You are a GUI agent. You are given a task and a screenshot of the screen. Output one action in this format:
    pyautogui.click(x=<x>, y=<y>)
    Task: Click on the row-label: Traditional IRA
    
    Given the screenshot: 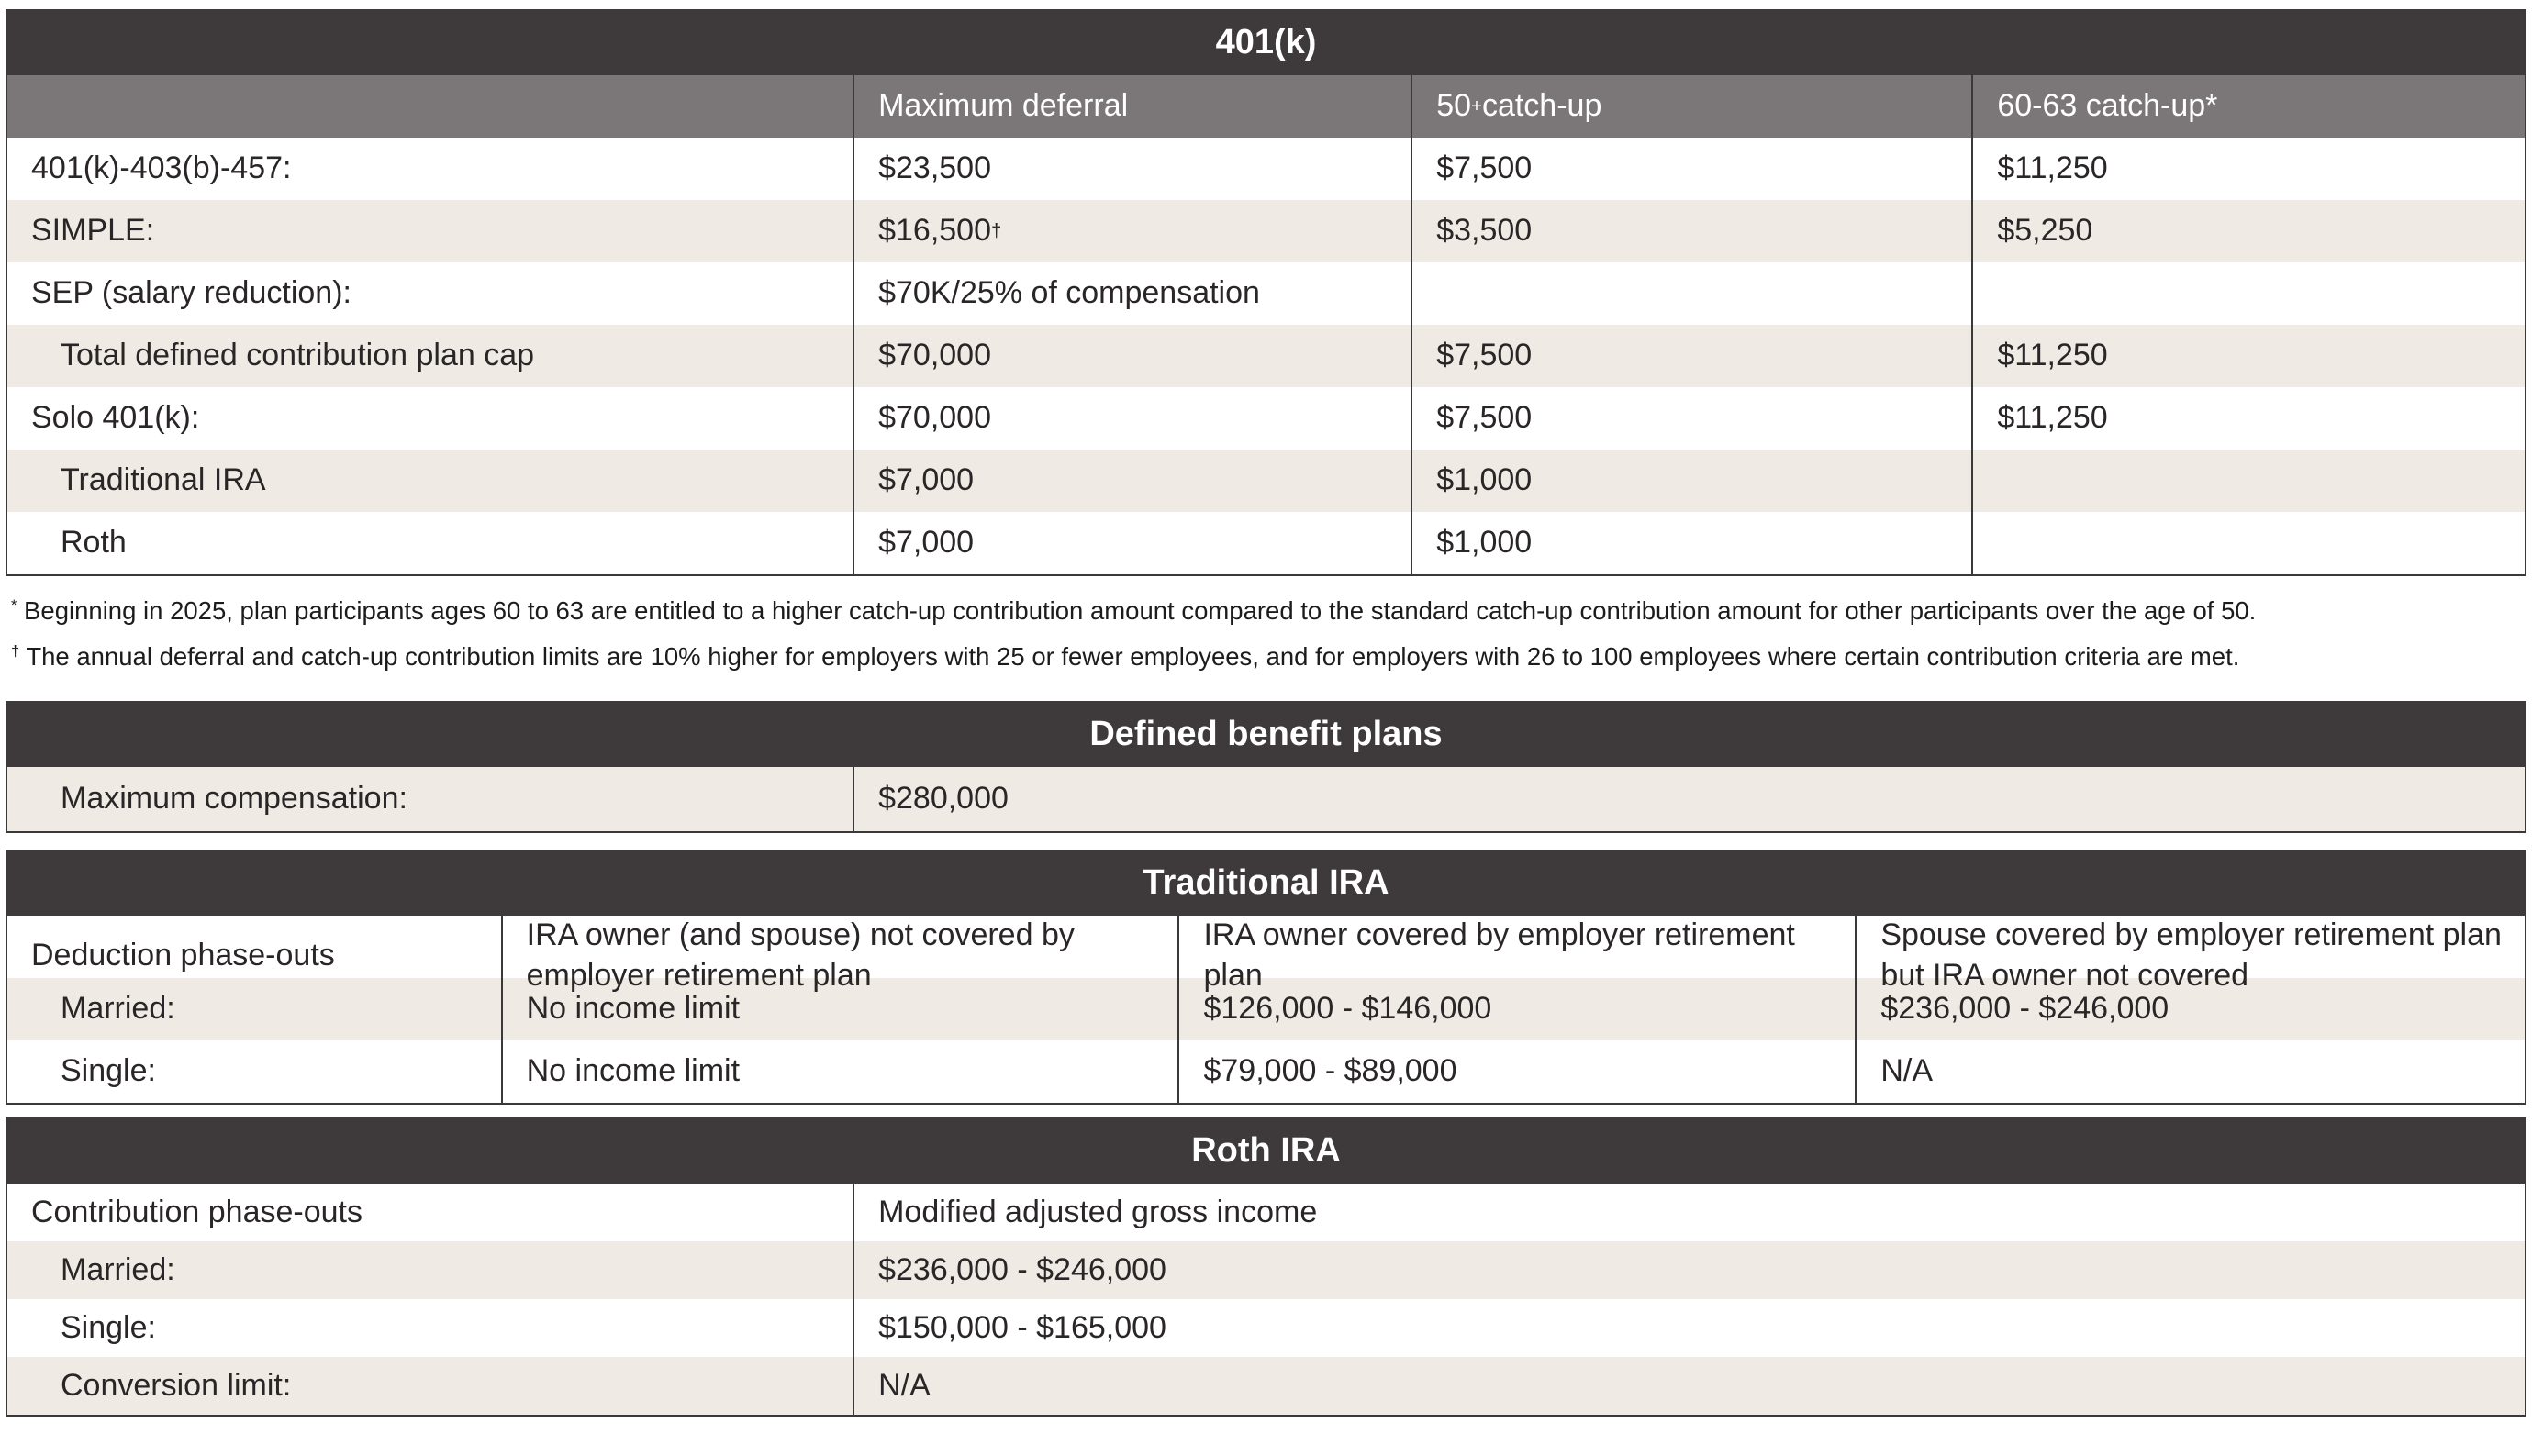 What is the action you would take?
    pyautogui.click(x=163, y=480)
    